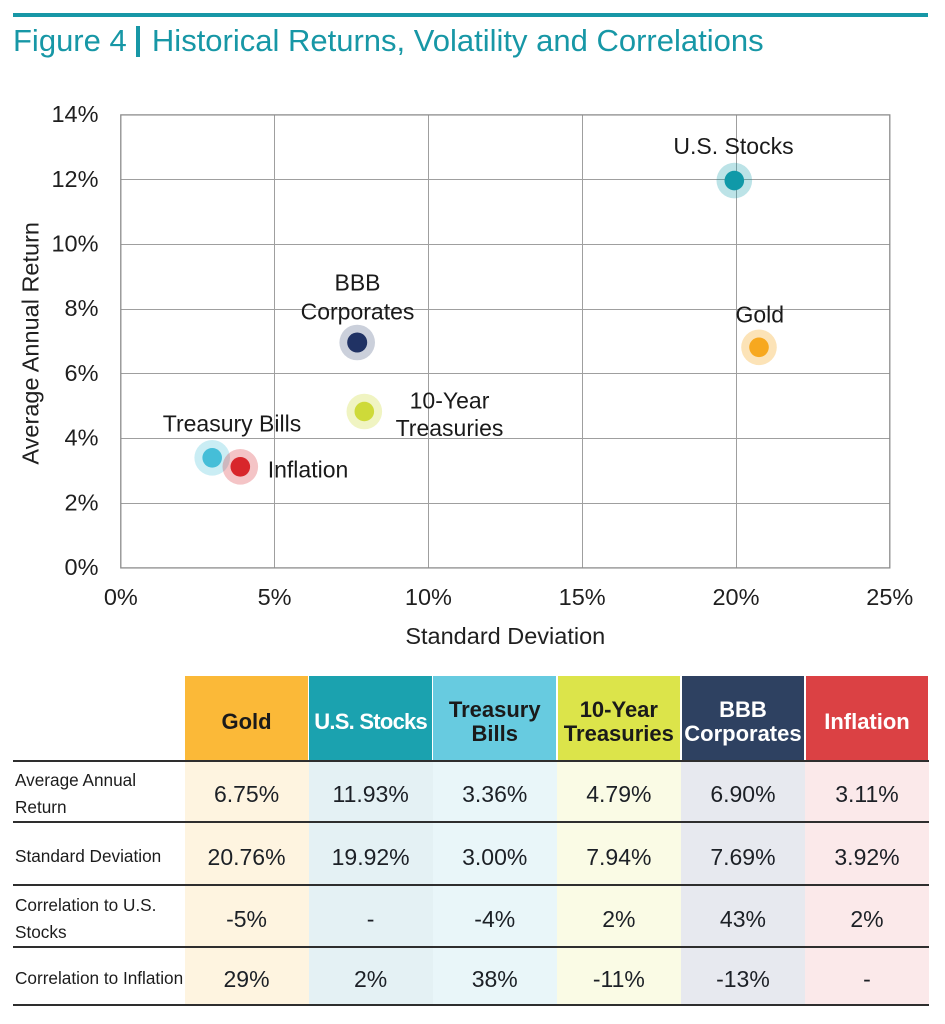 The width and height of the screenshot is (945, 1024). Describe the element at coordinates (82, 308) in the screenshot. I see `svg-text: 8%` at that location.